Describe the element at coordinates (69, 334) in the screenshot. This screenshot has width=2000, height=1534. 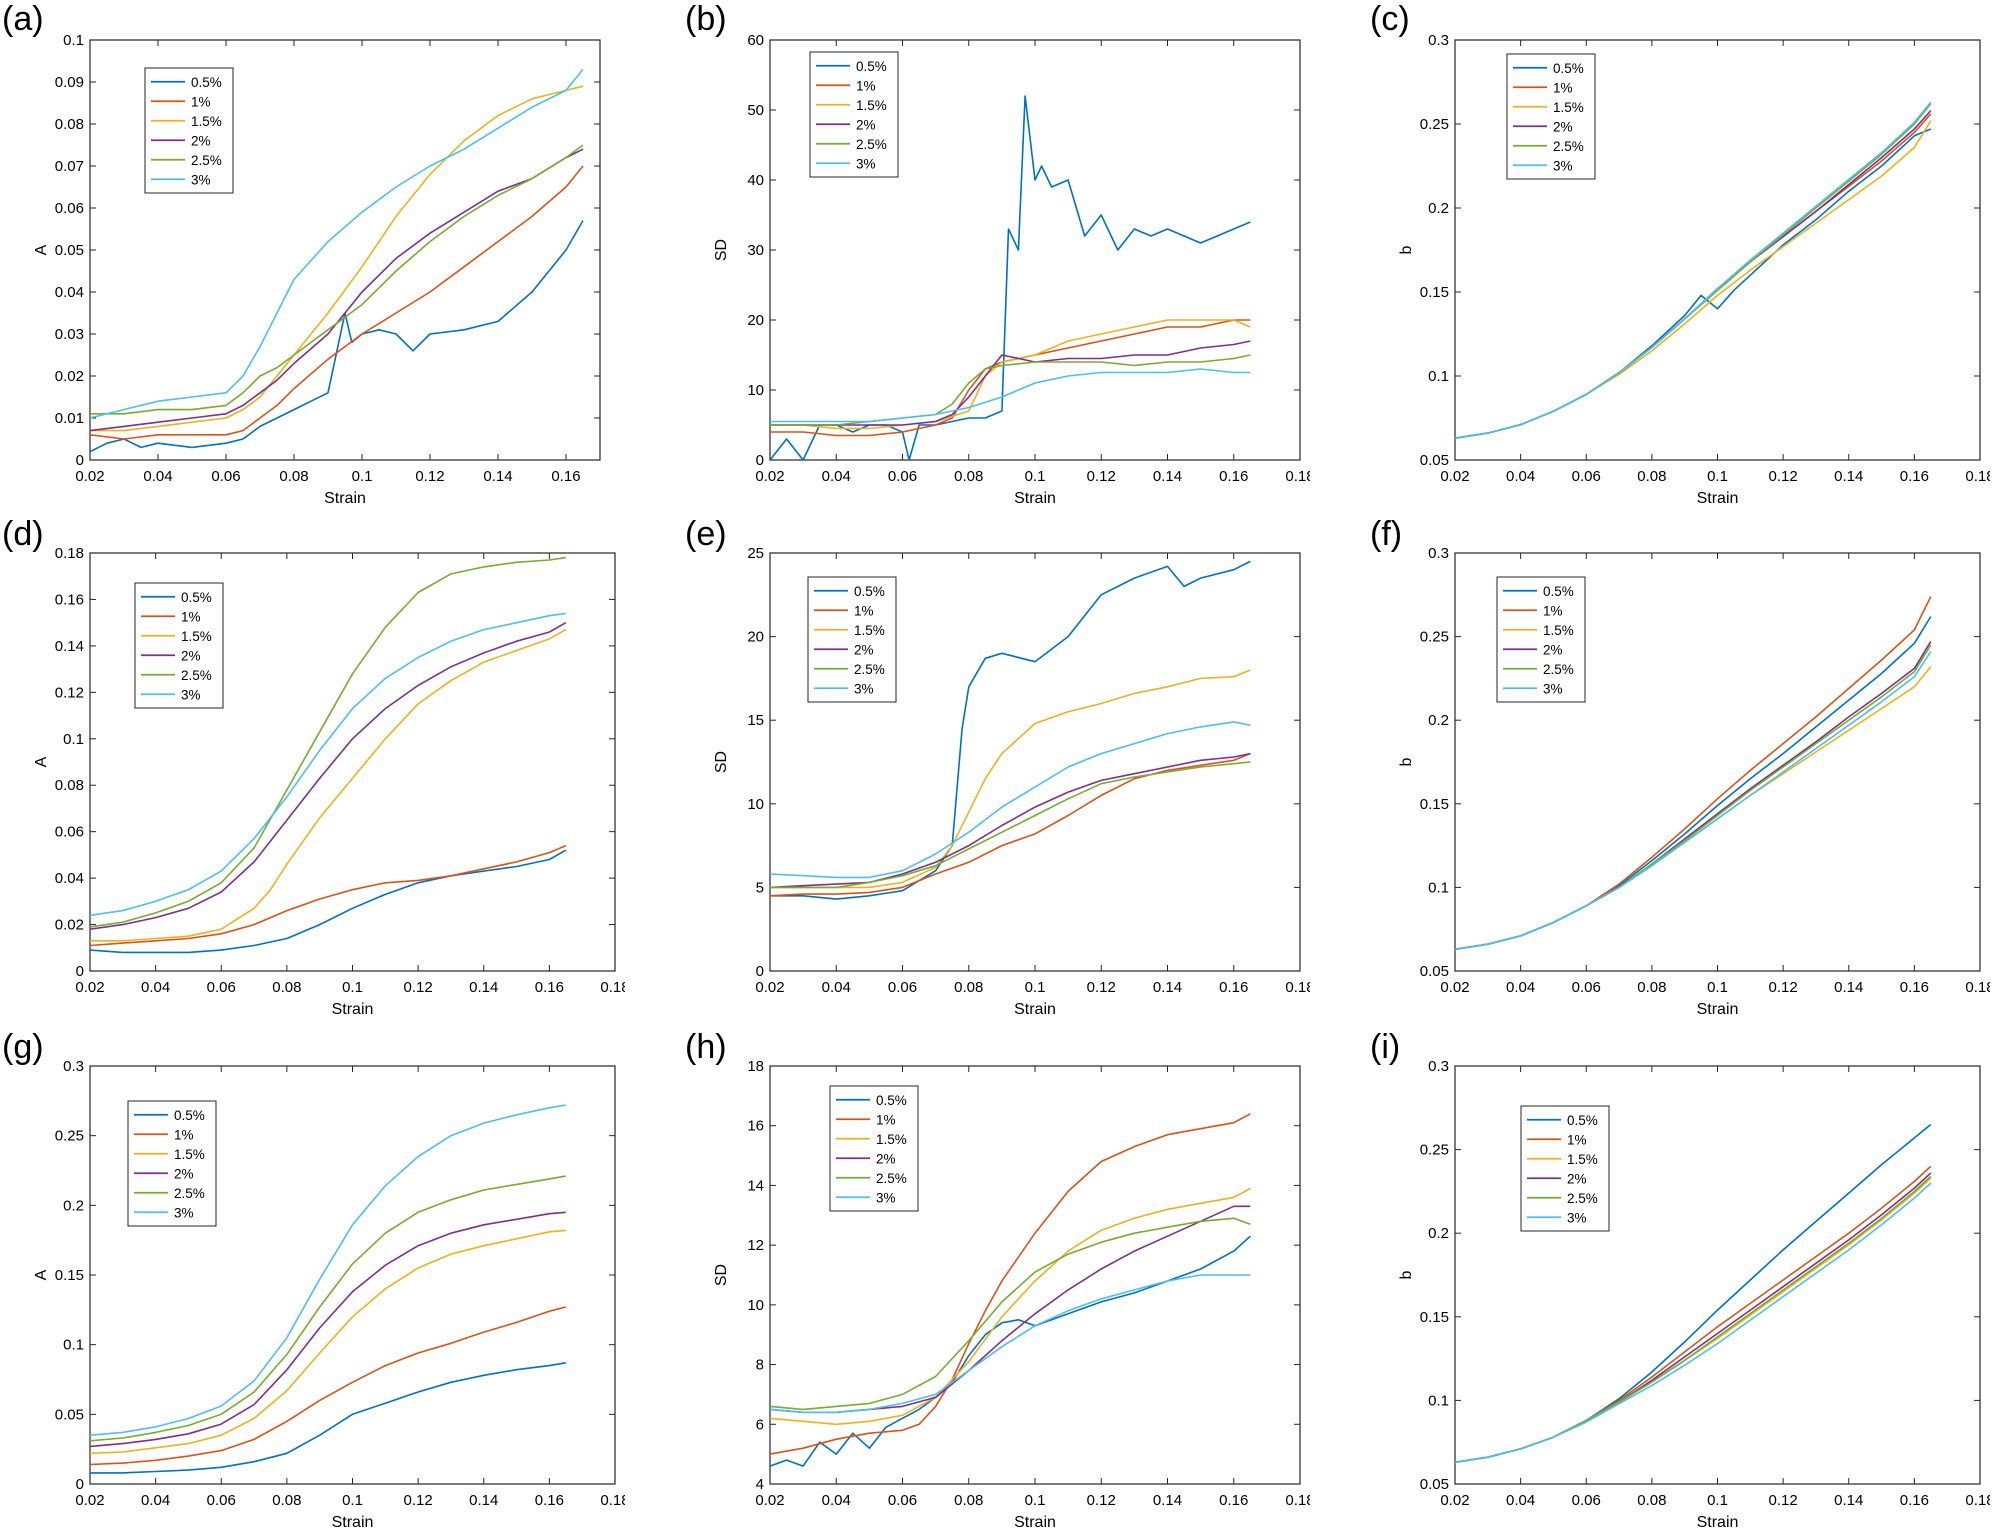
I see `y-tick-label: 0.03` at that location.